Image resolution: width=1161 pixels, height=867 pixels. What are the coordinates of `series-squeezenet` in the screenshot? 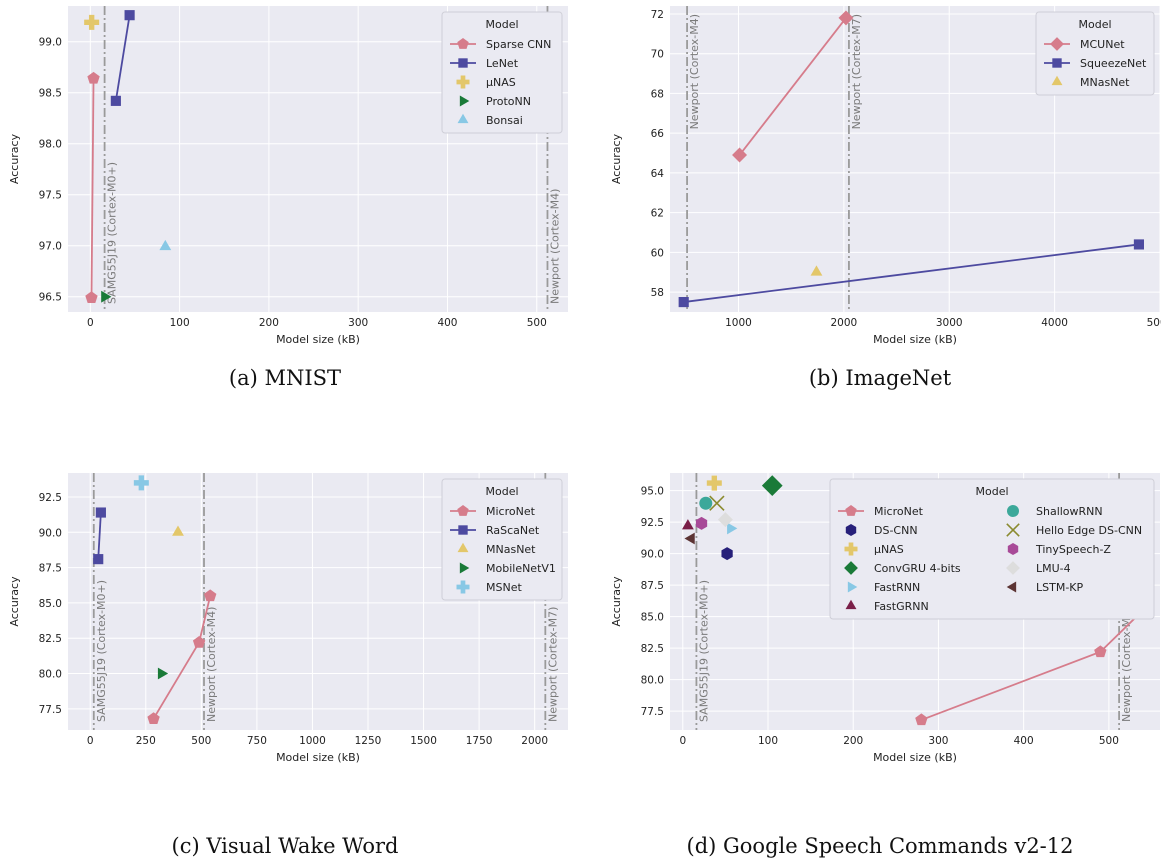 It's located at (911, 273).